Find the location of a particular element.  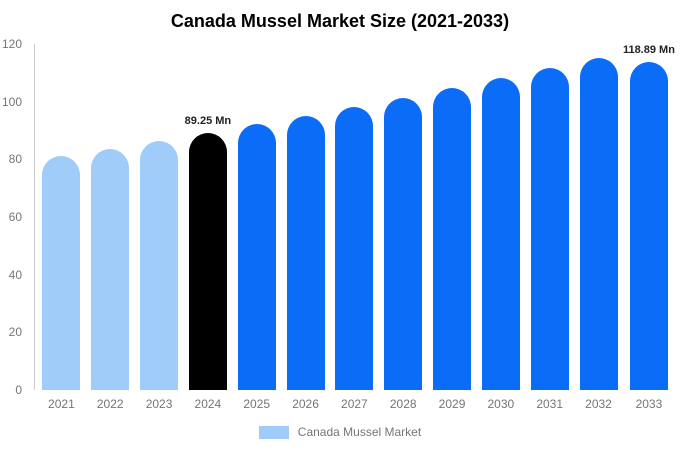

bar-column: 2021 is located at coordinates (61, 227).